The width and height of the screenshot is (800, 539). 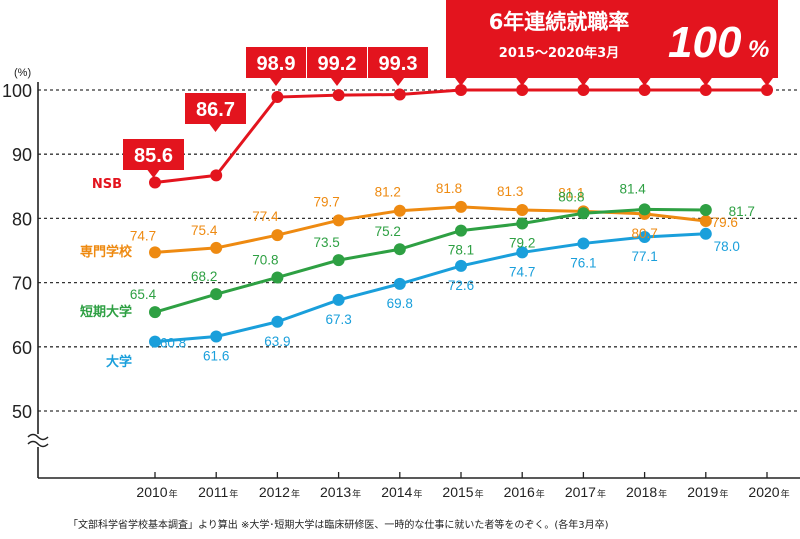 What do you see at coordinates (449, 188) in the screenshot?
I see `data-label: 81.8` at bounding box center [449, 188].